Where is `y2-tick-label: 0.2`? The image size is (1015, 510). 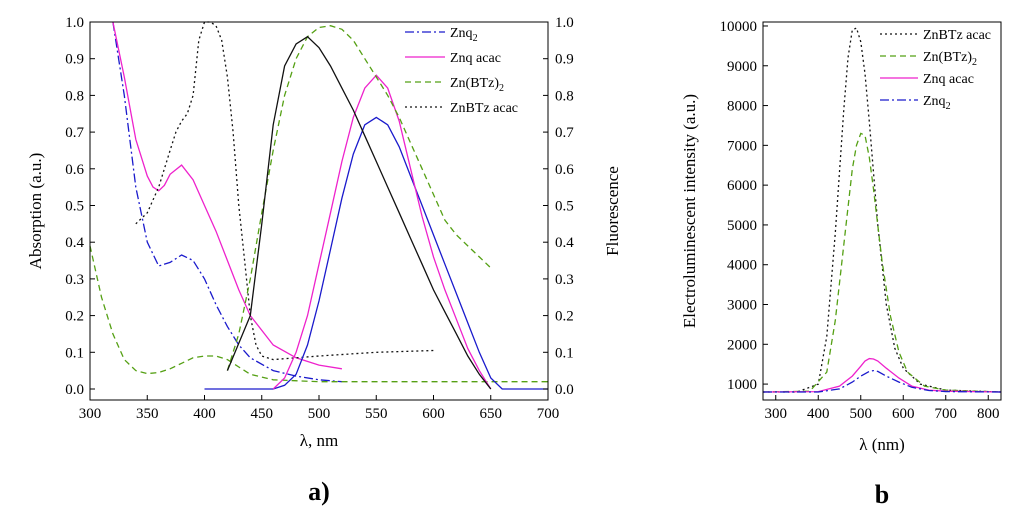
y2-tick-label: 0.2 is located at coordinates (564, 317).